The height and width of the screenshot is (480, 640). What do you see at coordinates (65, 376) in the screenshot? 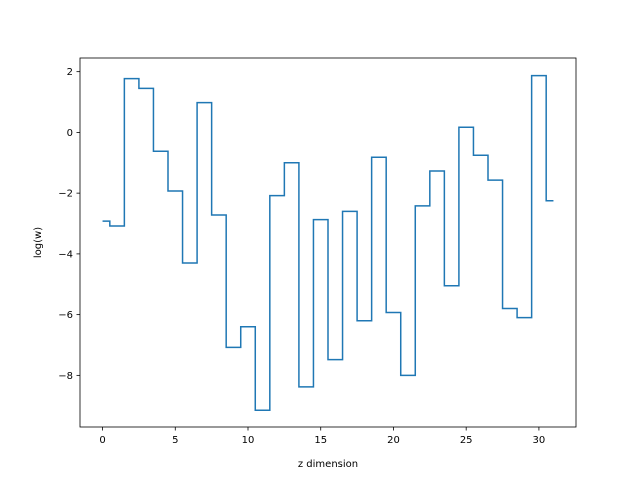
I see `y-tick-label: −8` at bounding box center [65, 376].